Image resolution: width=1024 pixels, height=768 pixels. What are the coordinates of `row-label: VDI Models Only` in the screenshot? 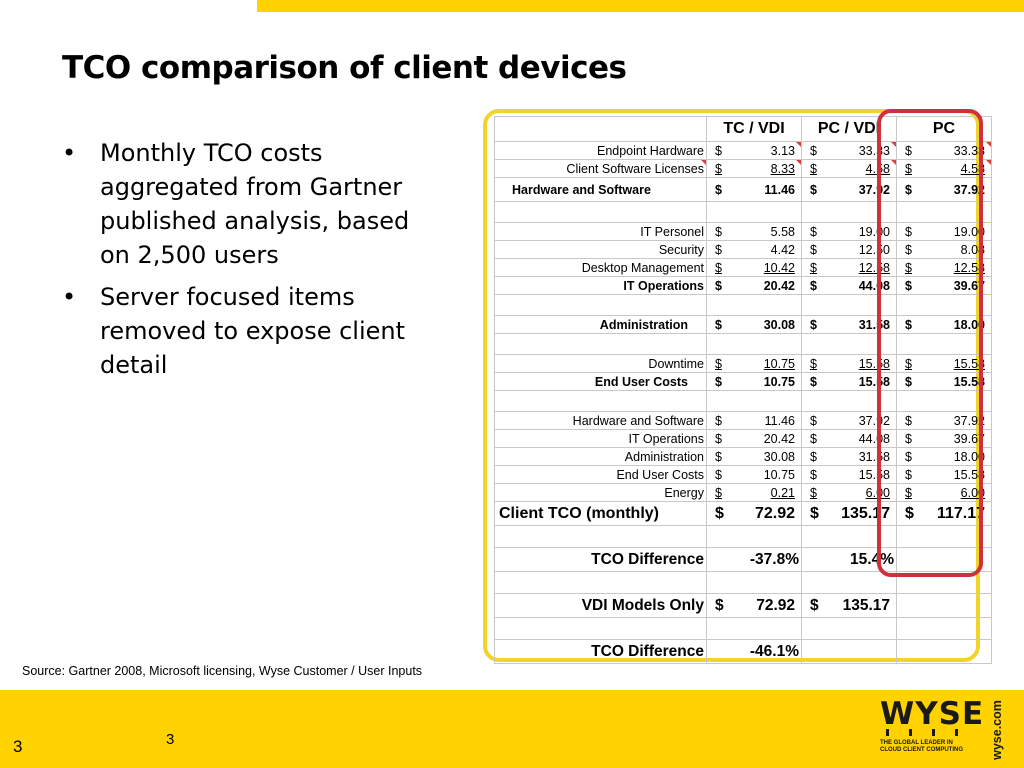 It's located at (600, 605).